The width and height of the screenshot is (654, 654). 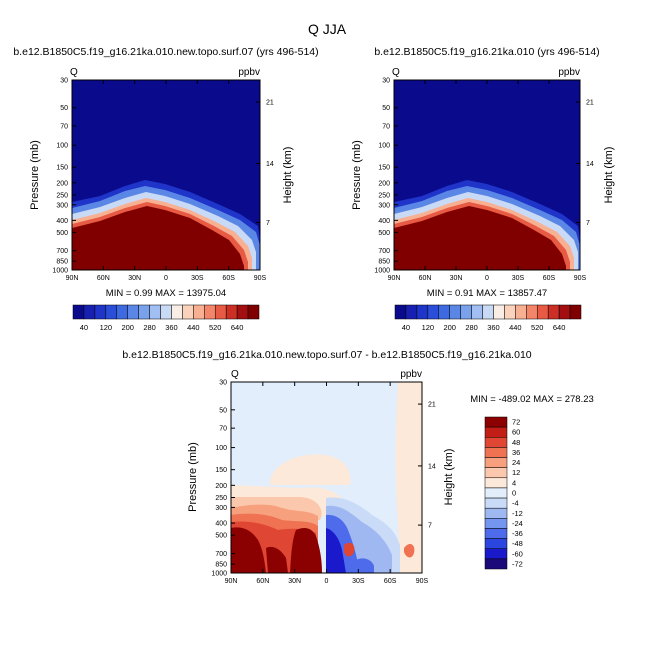 What do you see at coordinates (487, 278) in the screenshot?
I see `x-tick-label: 0` at bounding box center [487, 278].